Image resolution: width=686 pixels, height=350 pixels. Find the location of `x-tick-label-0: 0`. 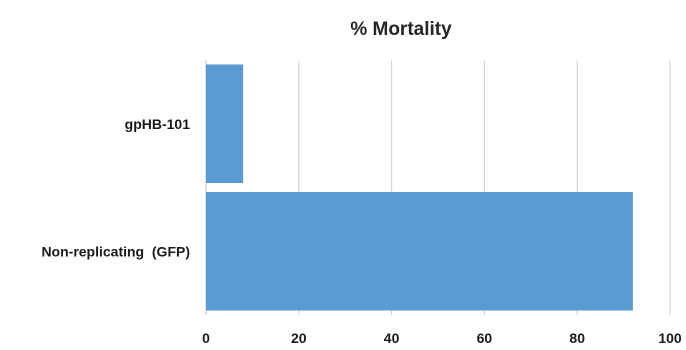

x-tick-label-0: 0 is located at coordinates (206, 338).